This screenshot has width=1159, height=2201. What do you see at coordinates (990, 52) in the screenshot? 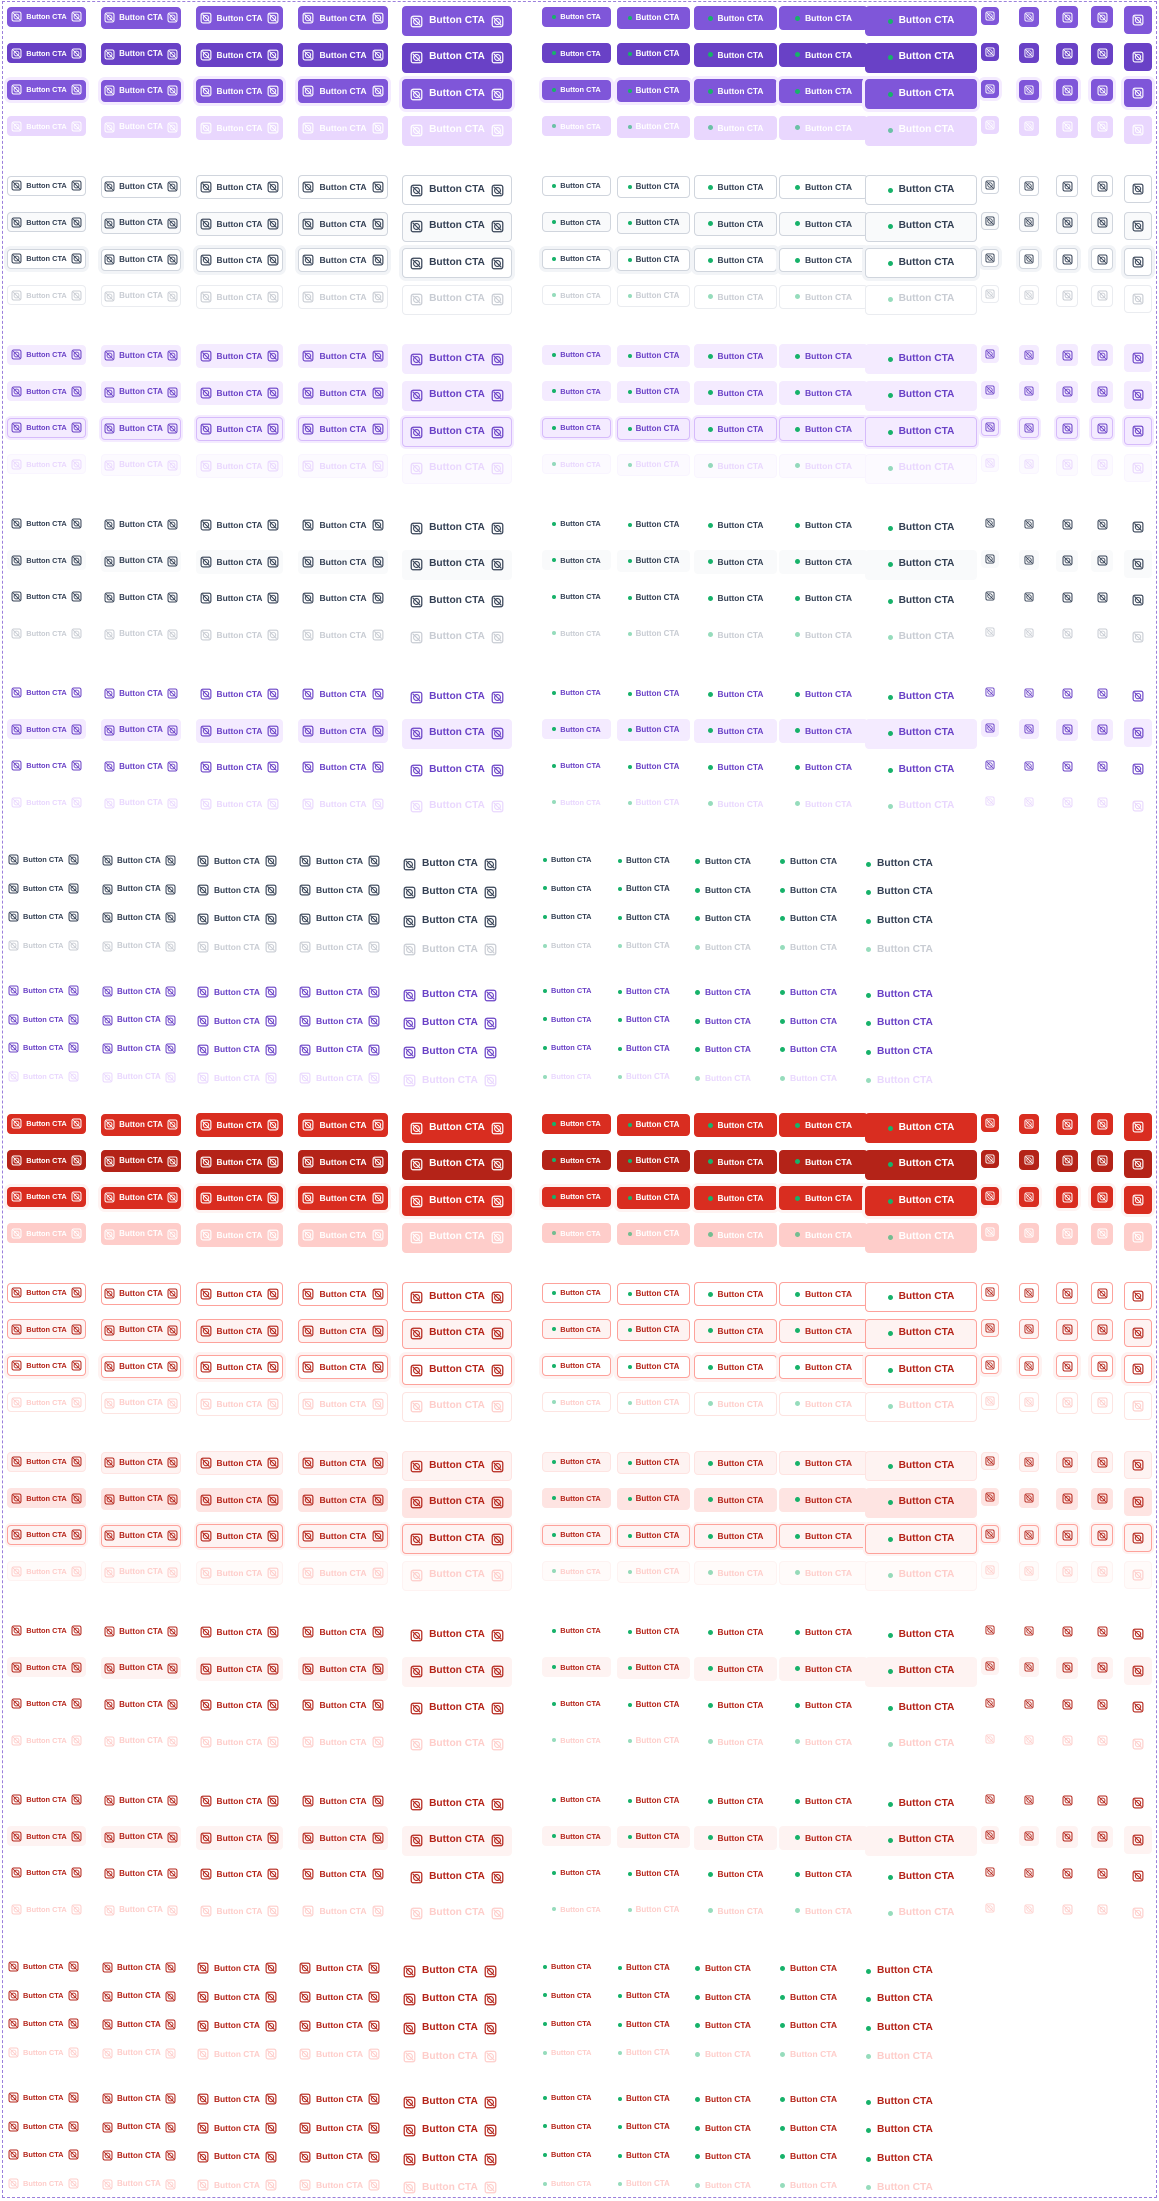
I see `primary-hover-sm-icon-button` at bounding box center [990, 52].